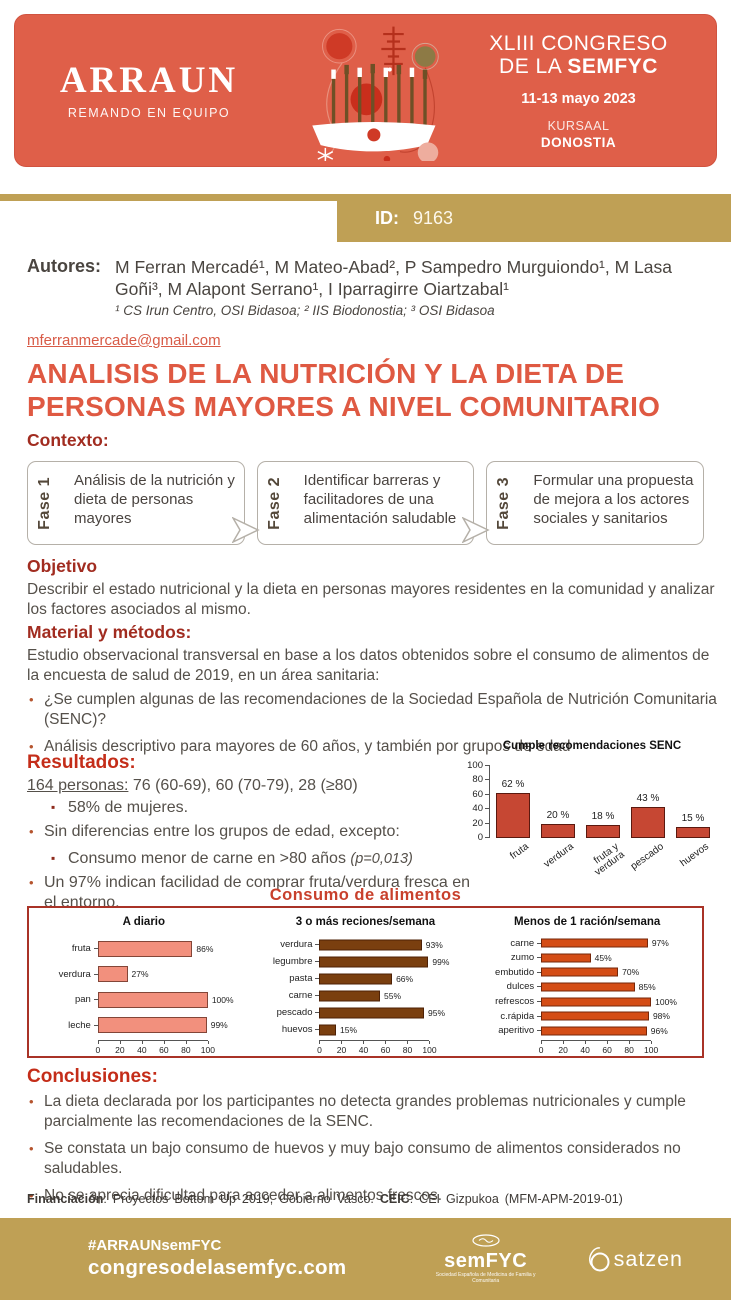 The width and height of the screenshot is (731, 1300). What do you see at coordinates (533, 66) in the screenshot?
I see `congress-line2-prefix: DE LA` at bounding box center [533, 66].